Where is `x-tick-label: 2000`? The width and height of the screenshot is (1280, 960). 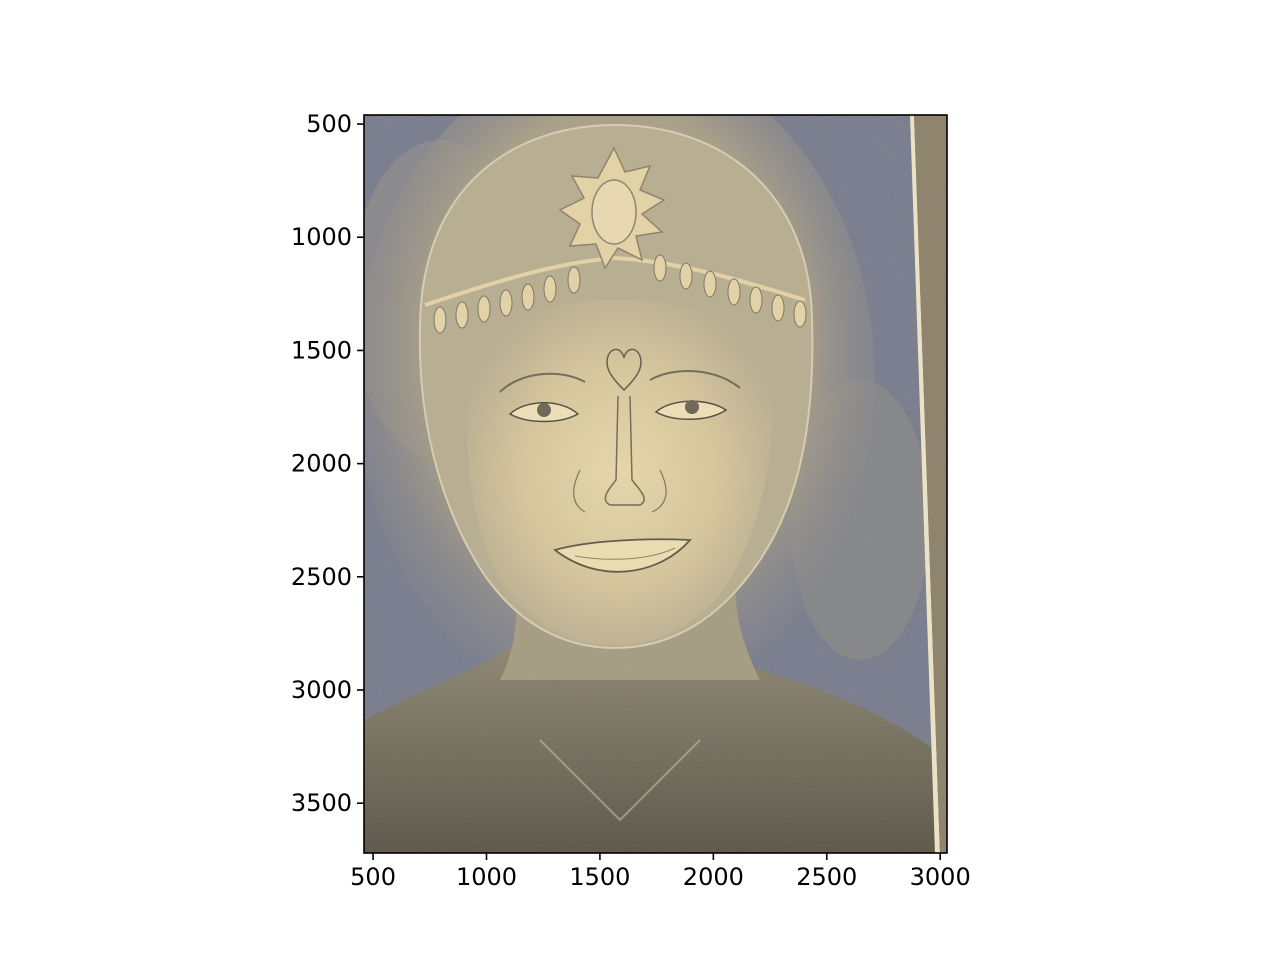 x-tick-label: 2000 is located at coordinates (713, 877).